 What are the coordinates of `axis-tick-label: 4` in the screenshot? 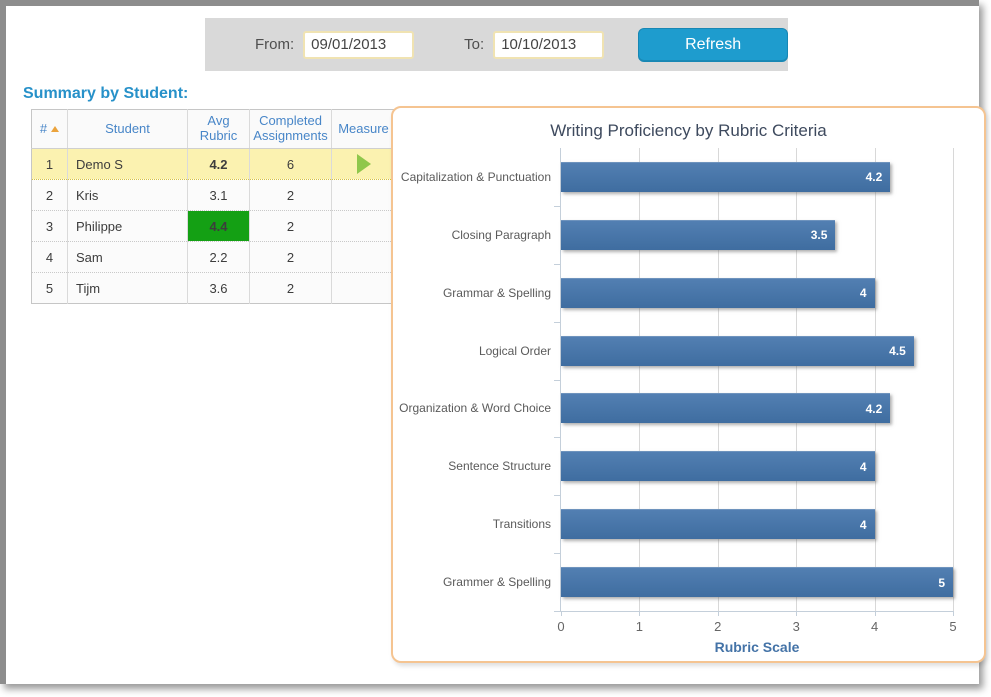 It's located at (874, 626).